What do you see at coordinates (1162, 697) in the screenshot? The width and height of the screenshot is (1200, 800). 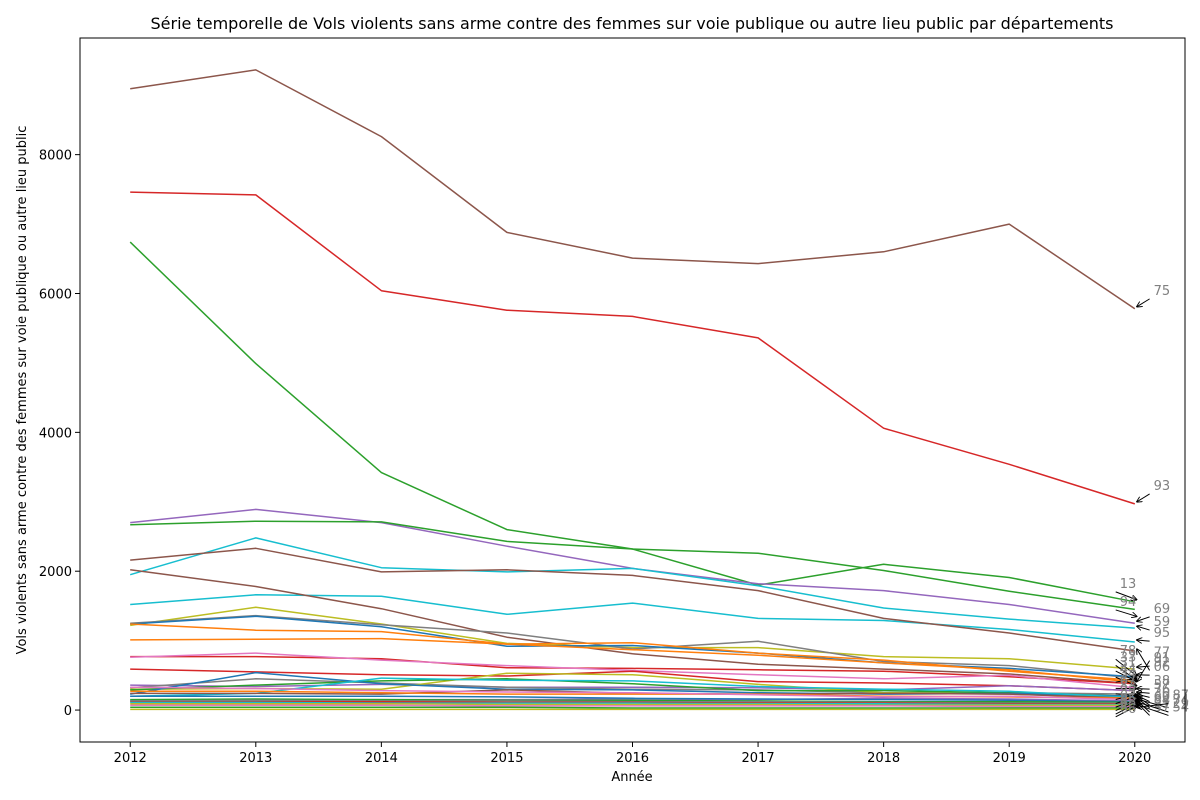 I see `annotation-label-60: 60` at bounding box center [1162, 697].